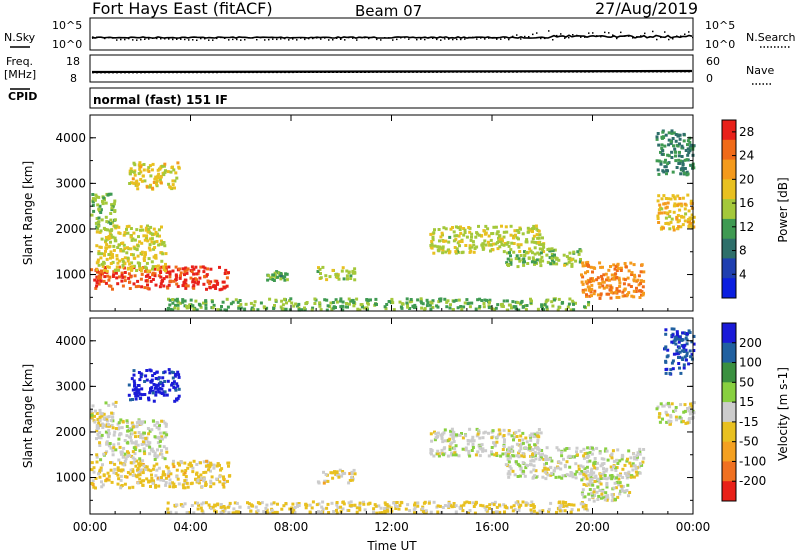 The image size is (800, 554). What do you see at coordinates (391, 68) in the screenshot?
I see `freq-panel-frame` at bounding box center [391, 68].